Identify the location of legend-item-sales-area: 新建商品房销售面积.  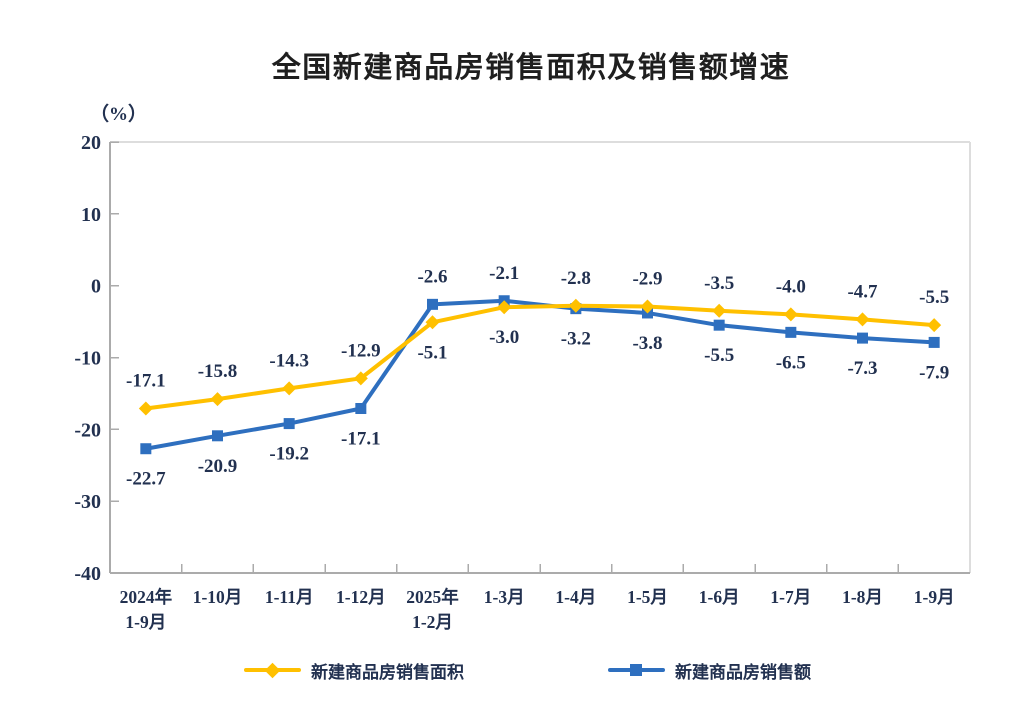
(354, 670).